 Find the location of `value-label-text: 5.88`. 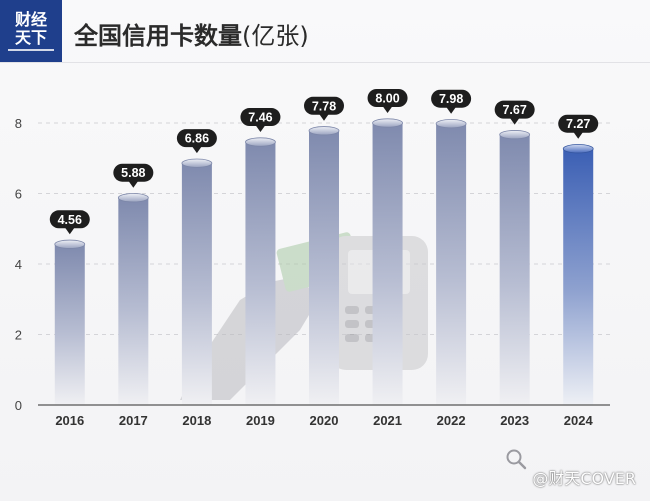

value-label-text: 5.88 is located at coordinates (133, 173).